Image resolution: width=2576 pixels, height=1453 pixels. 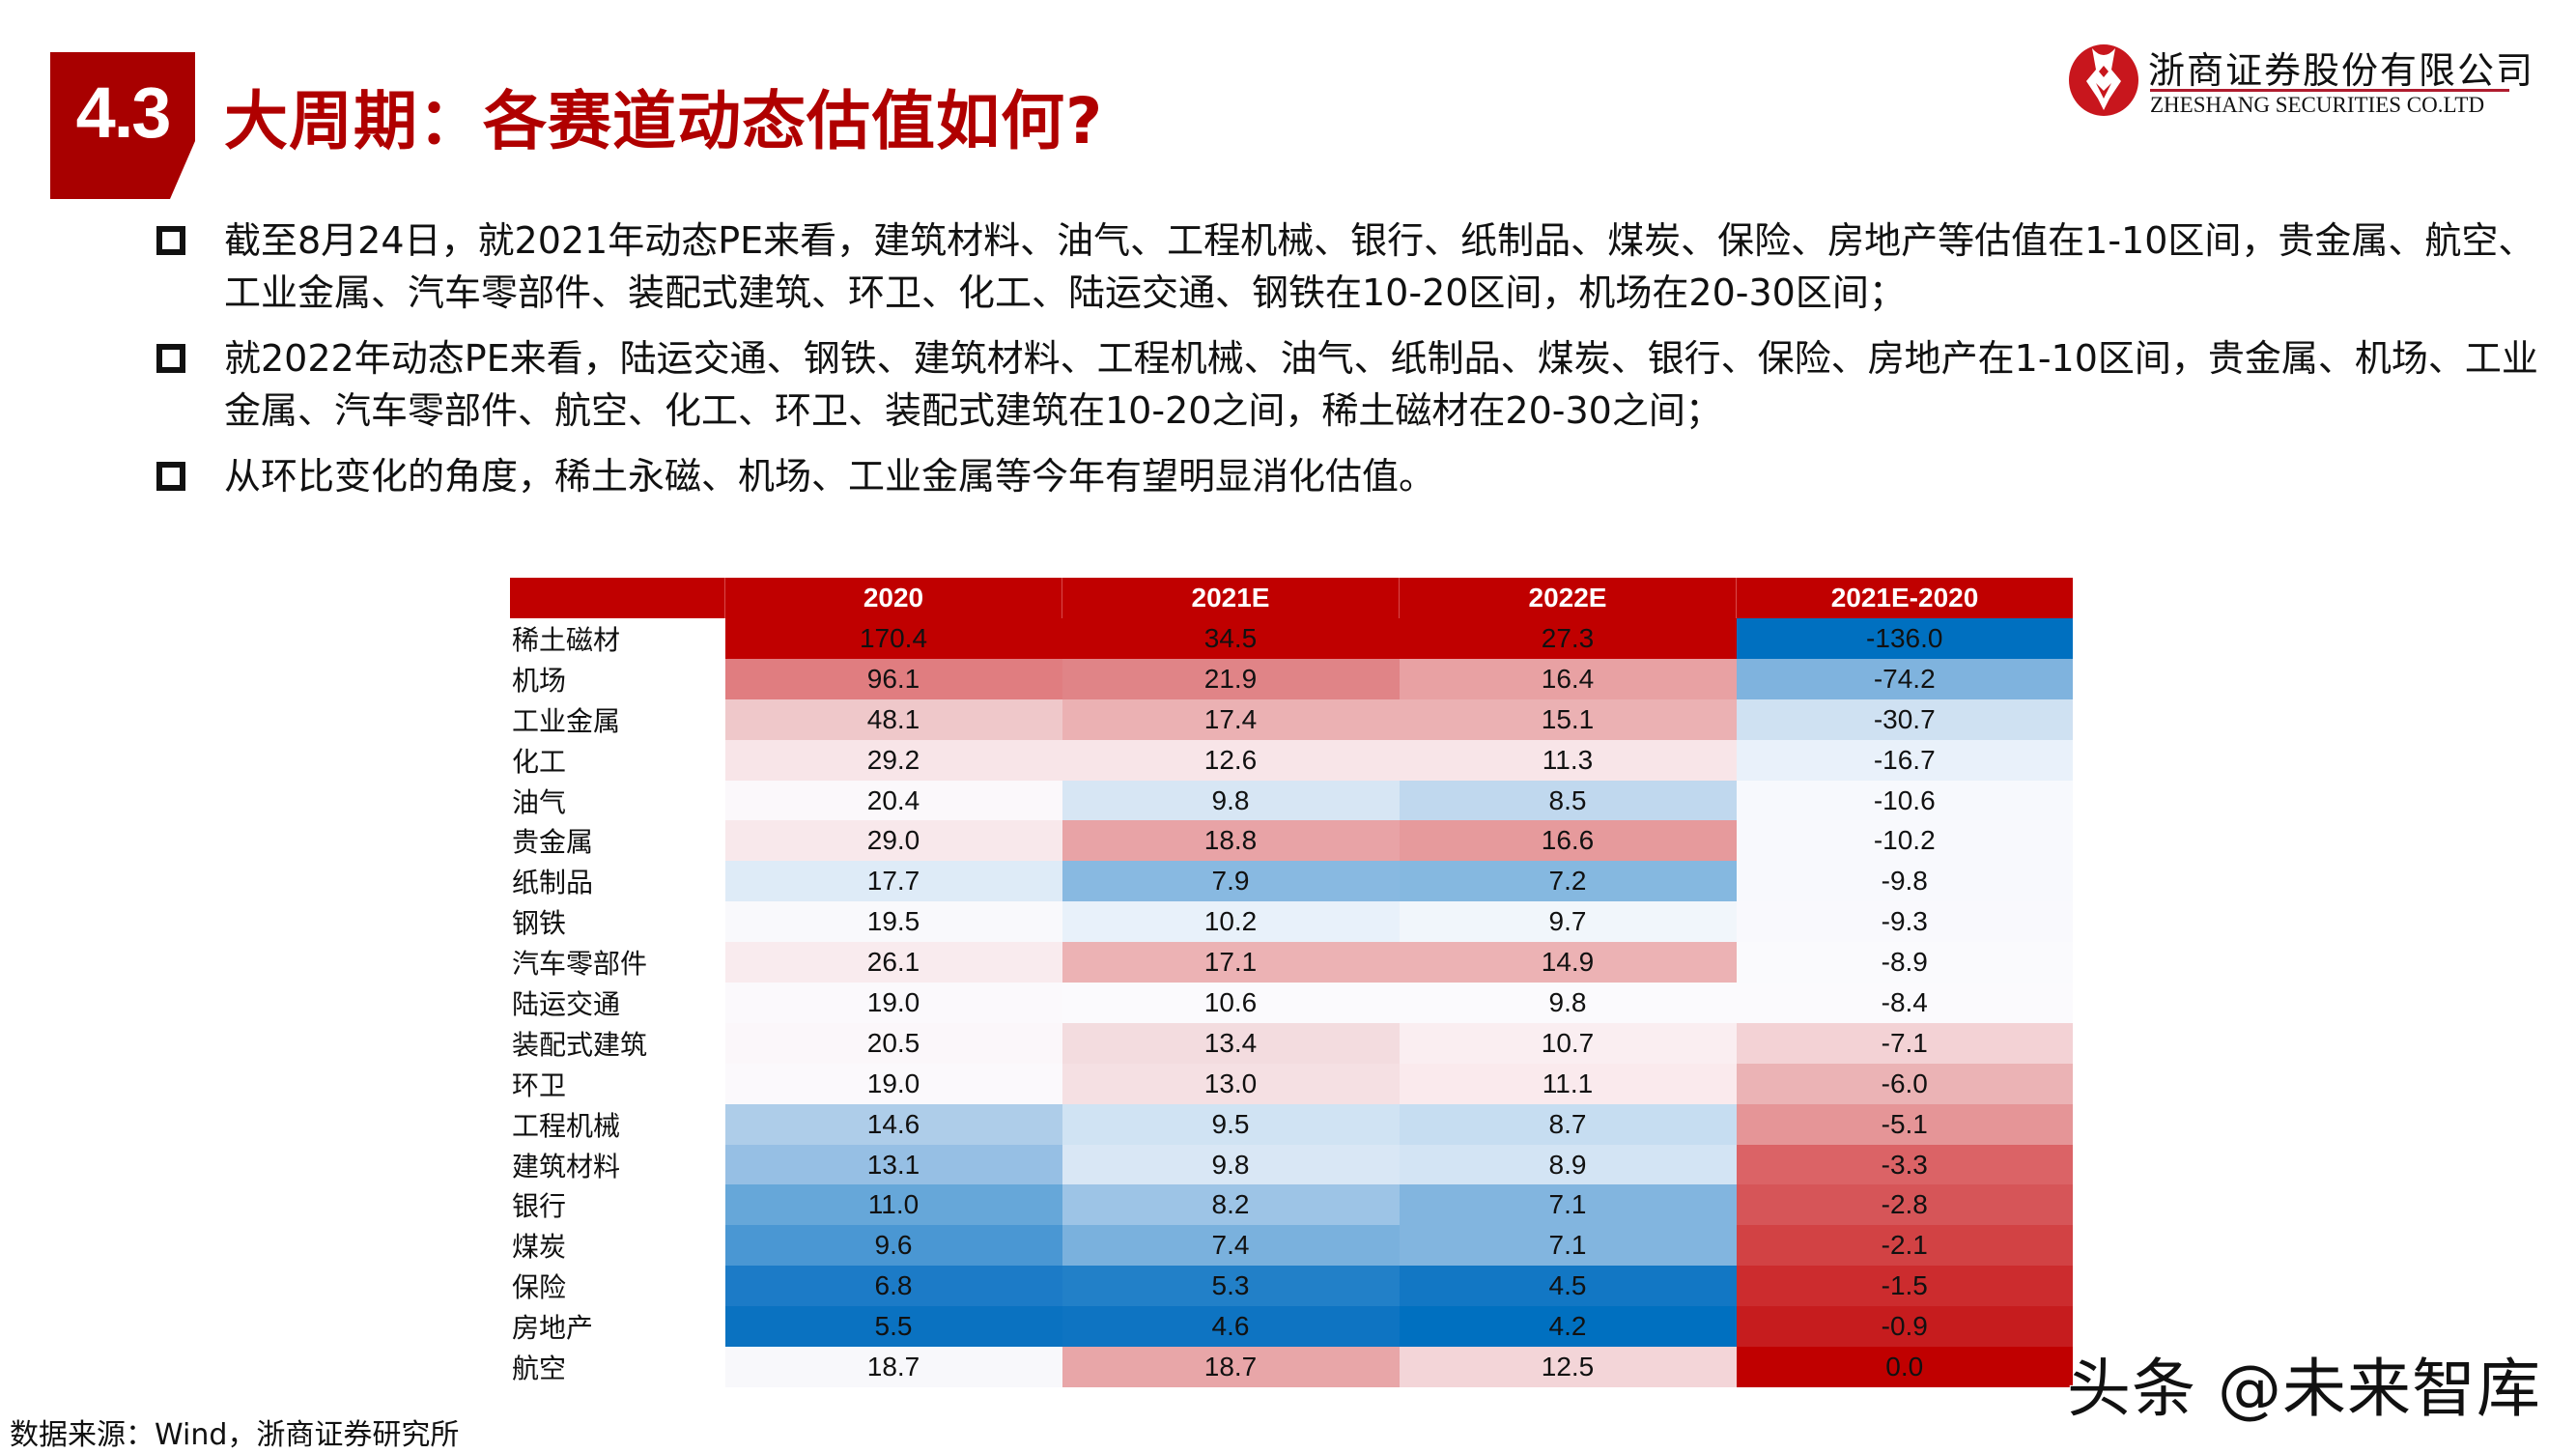 What do you see at coordinates (1568, 1367) in the screenshot?
I see `pe-value-cell: 12.5` at bounding box center [1568, 1367].